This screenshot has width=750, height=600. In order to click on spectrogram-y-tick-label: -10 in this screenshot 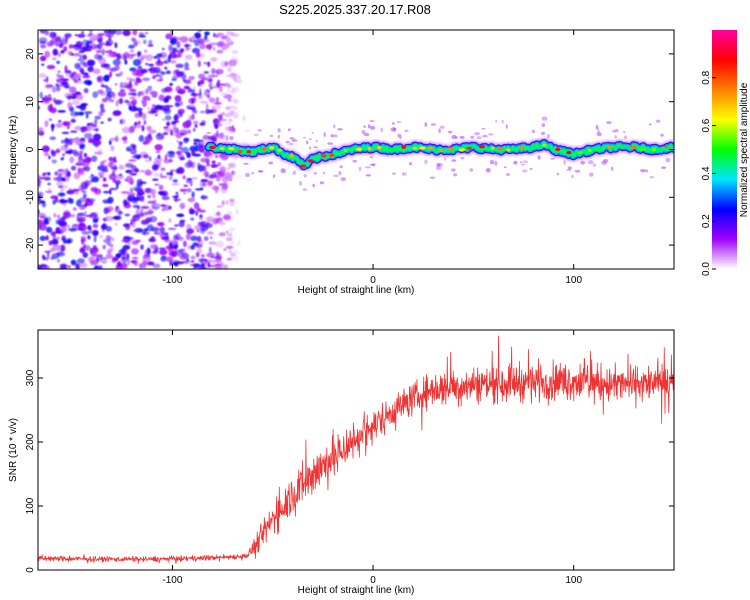, I will do `click(30, 197)`.